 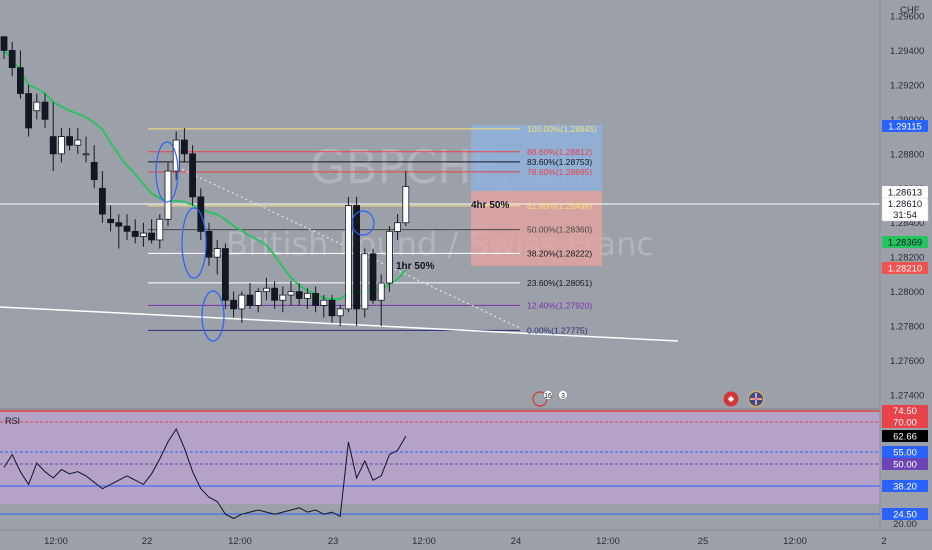 I want to click on time-axis, so click(x=466, y=540).